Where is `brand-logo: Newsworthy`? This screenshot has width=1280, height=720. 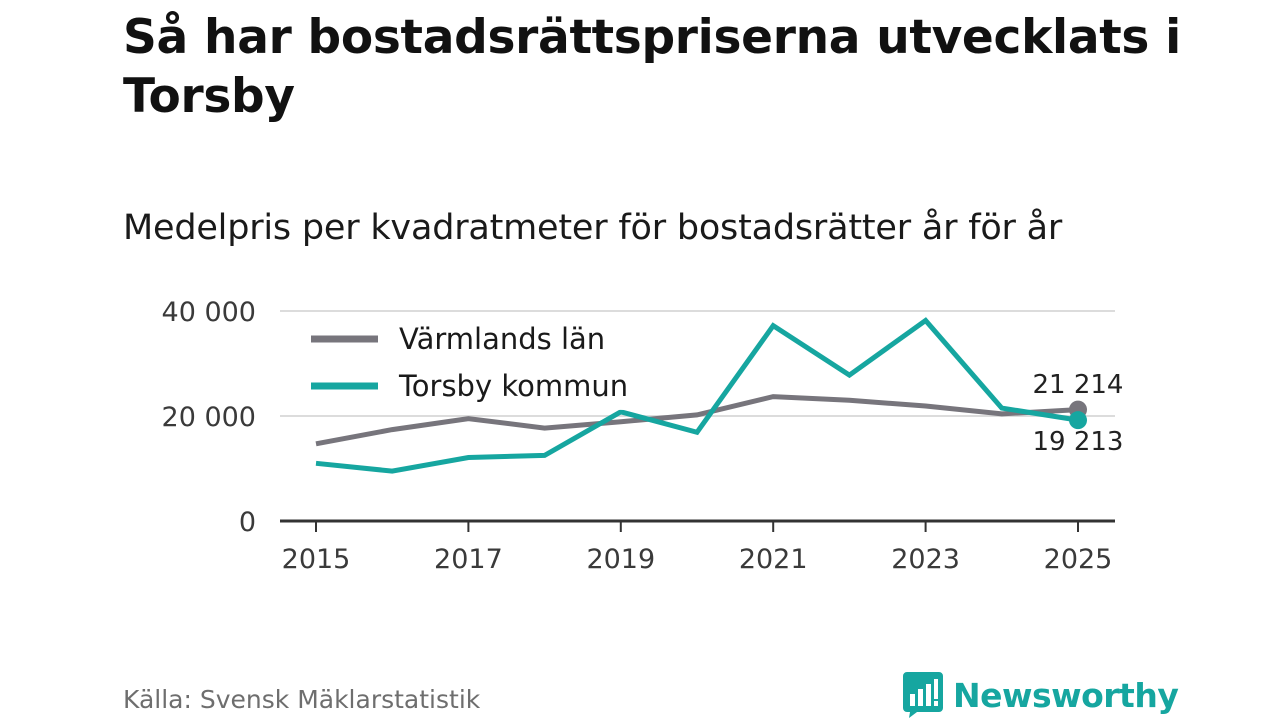
brand-logo: Newsworthy is located at coordinates (1041, 695).